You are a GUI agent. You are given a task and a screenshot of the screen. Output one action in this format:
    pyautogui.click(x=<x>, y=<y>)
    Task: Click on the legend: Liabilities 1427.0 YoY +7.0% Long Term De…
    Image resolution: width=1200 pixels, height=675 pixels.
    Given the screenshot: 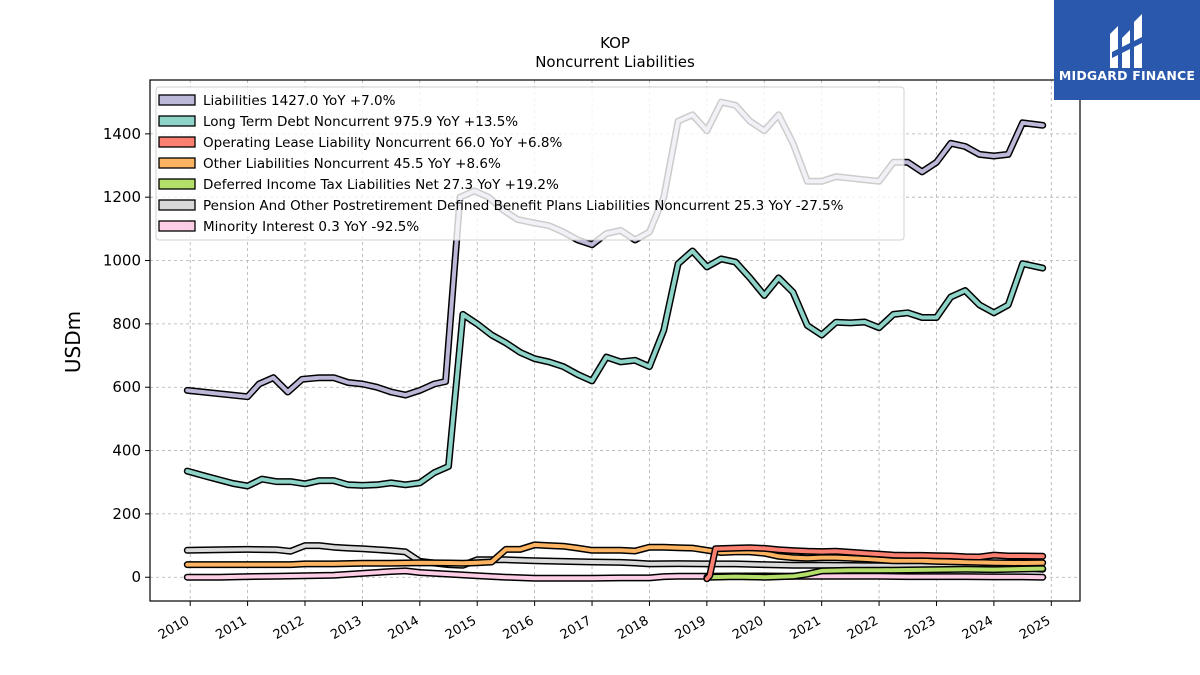 What is the action you would take?
    pyautogui.click(x=530, y=163)
    